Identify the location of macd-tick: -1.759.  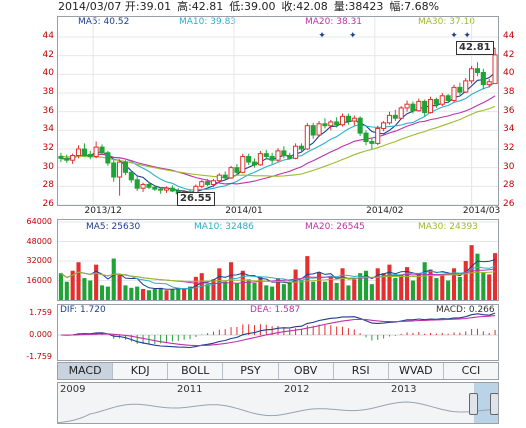
(39, 356).